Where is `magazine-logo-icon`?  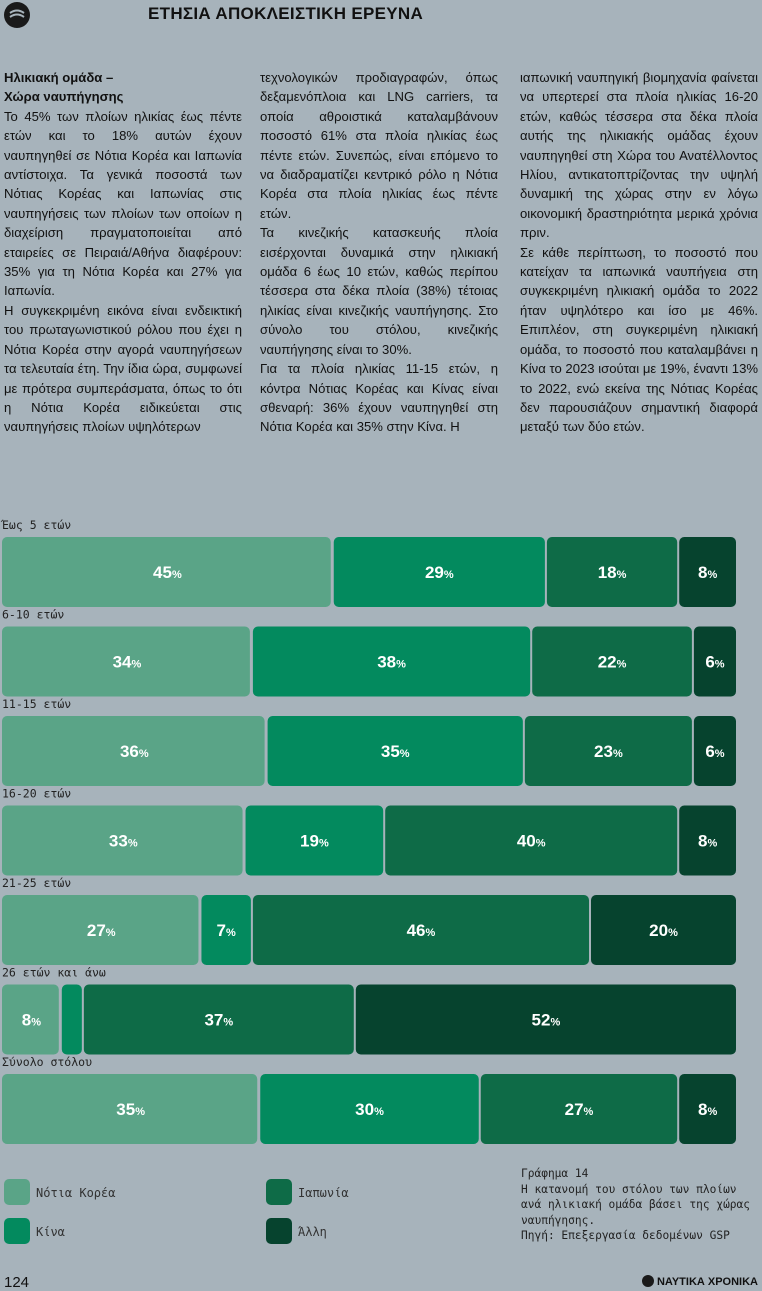 magazine-logo-icon is located at coordinates (17, 15).